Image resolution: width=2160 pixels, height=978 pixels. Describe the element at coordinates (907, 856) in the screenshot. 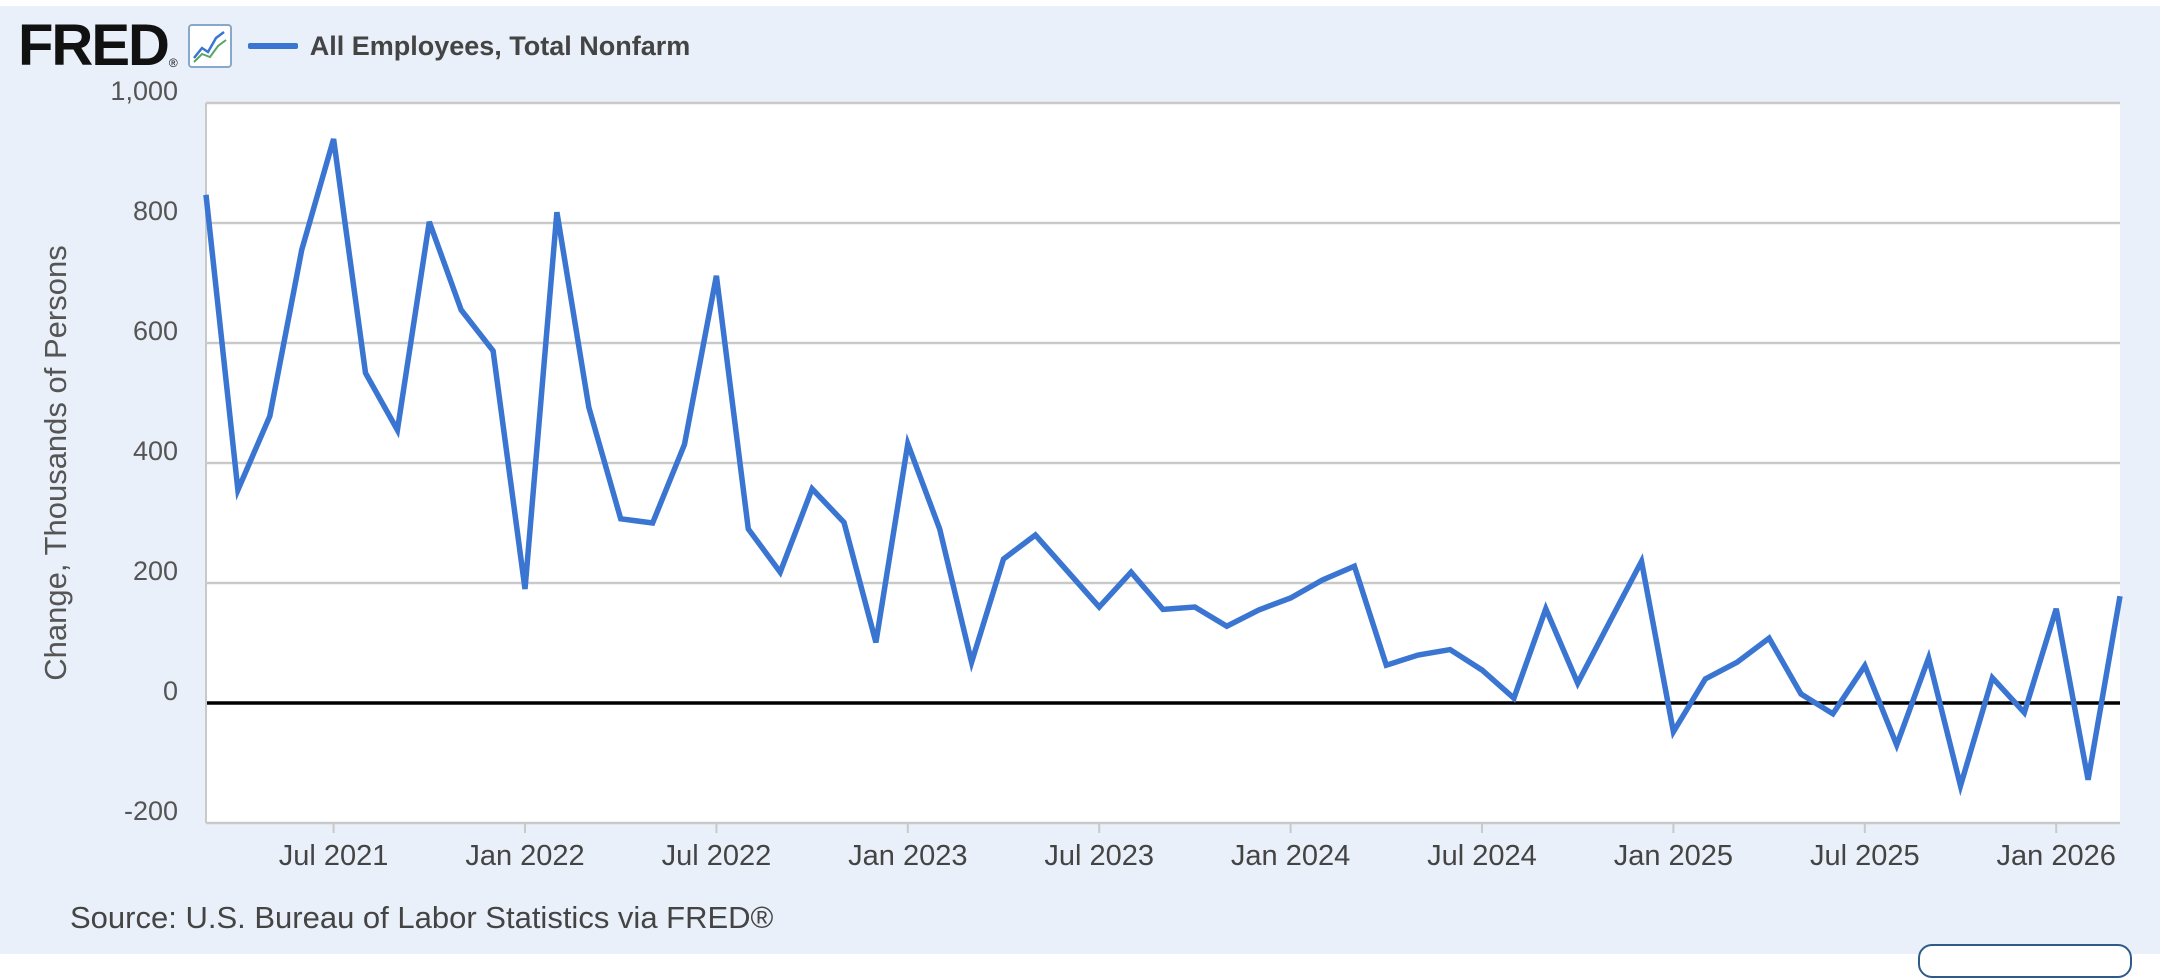

I see `x-tick-label: Jan 2023` at that location.